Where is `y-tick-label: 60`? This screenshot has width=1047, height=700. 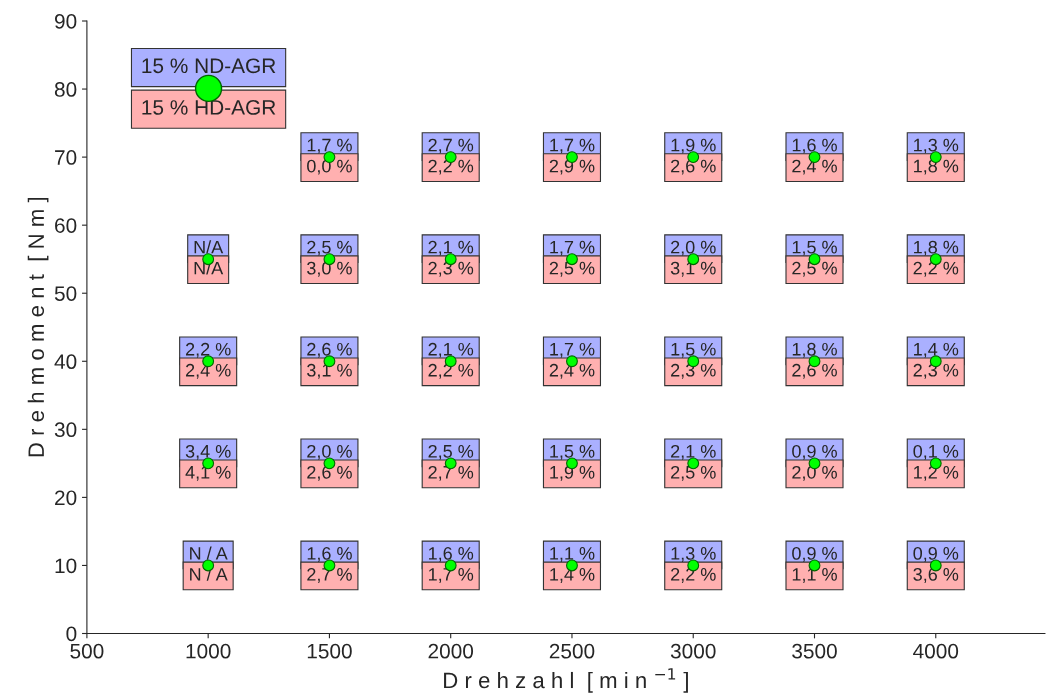 y-tick-label: 60 is located at coordinates (66, 225).